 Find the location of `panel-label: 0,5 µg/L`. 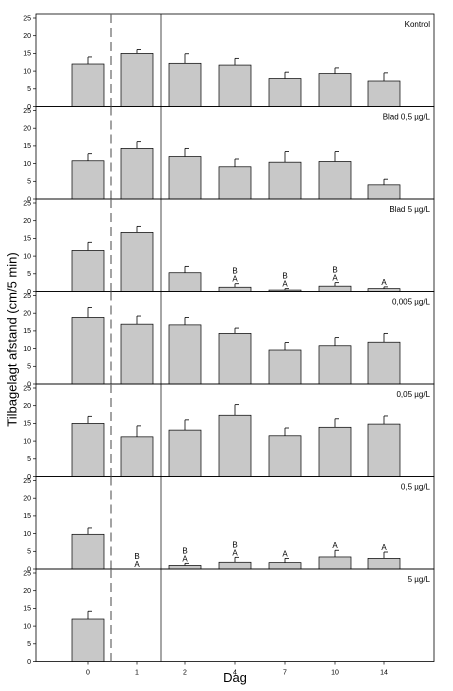

panel-label: 0,5 µg/L is located at coordinates (416, 487).